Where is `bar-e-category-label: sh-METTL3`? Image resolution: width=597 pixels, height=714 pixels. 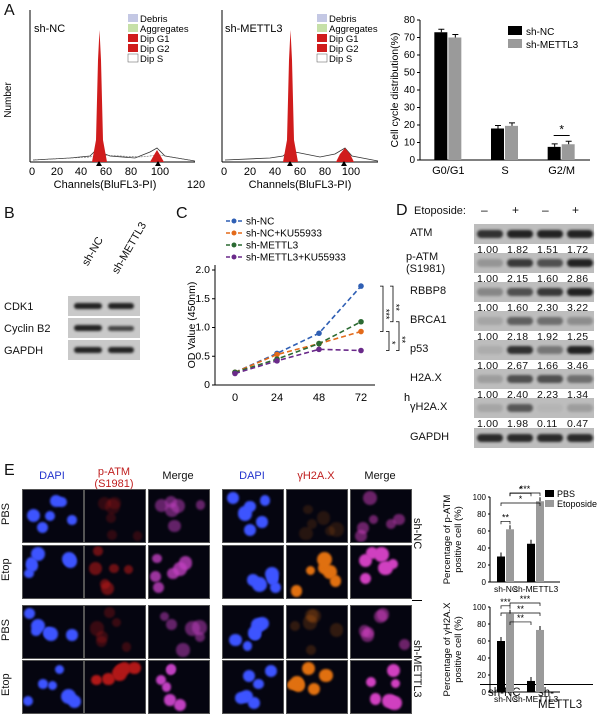
bar-e-category-label: sh-METTL3 is located at coordinates (536, 699).